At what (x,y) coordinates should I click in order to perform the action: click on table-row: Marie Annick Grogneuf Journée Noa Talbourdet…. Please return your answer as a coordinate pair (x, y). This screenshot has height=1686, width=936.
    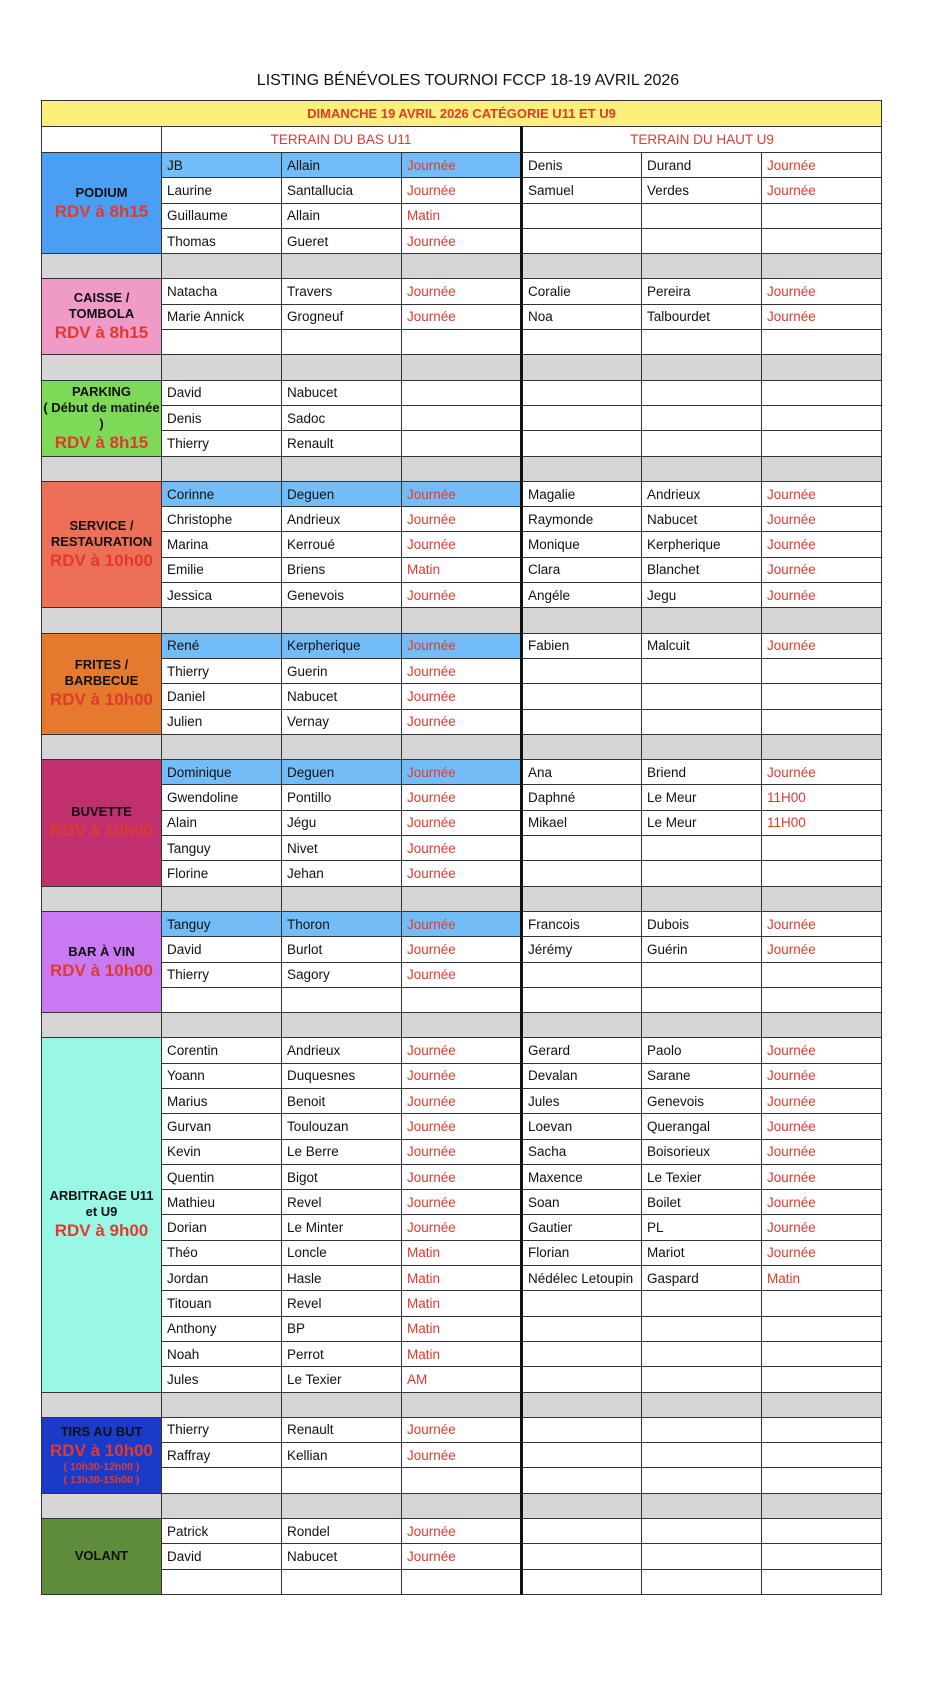
    Looking at the image, I should click on (462, 317).